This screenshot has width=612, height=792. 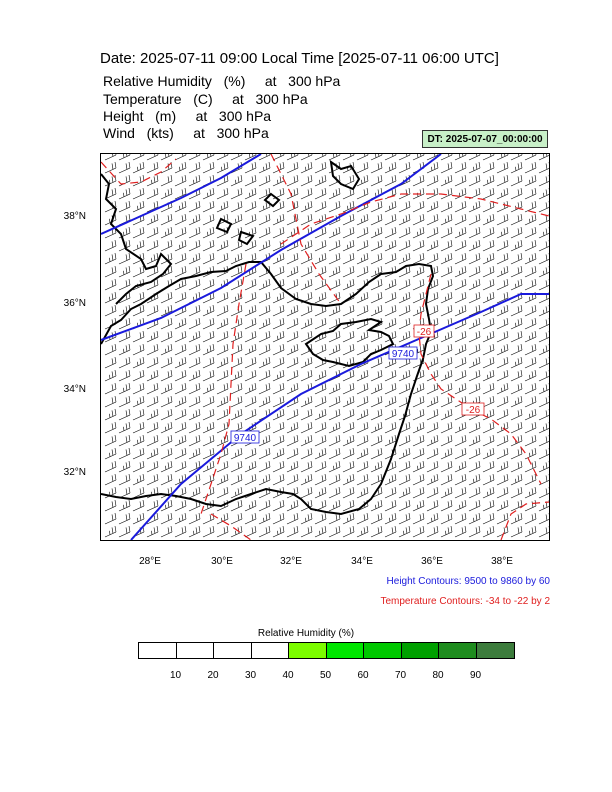 I want to click on colorbar-cell, so click(x=345, y=650).